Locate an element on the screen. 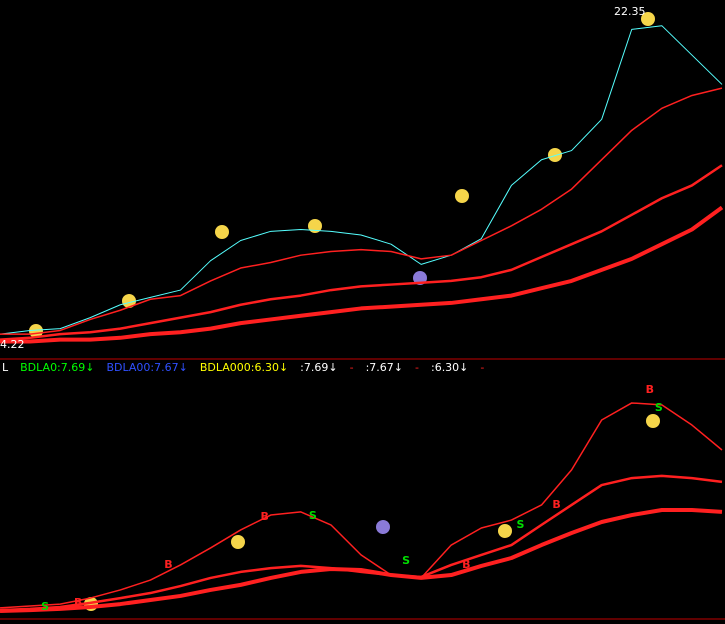 The image size is (725, 624). high-price-label: 22.35 is located at coordinates (630, 11).